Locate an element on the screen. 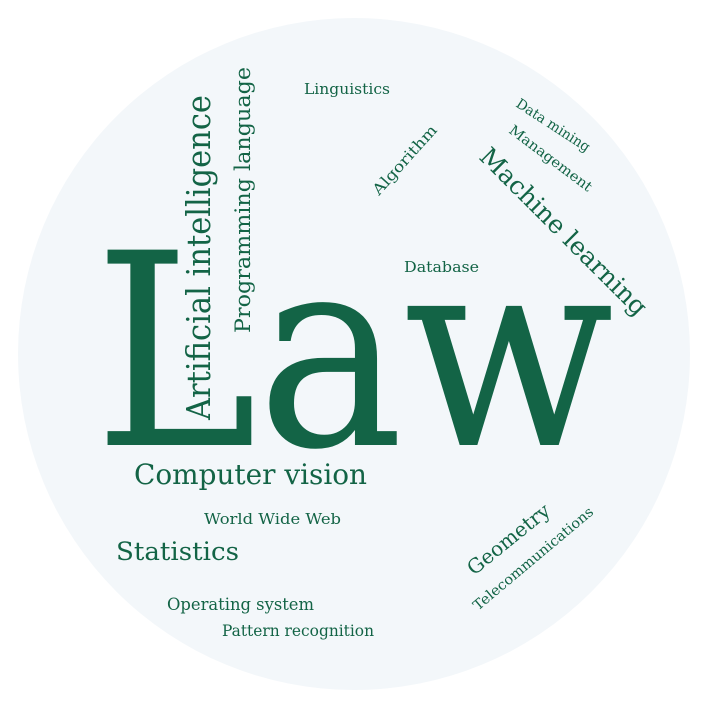  word-pattern-recognition: Pattern recognition is located at coordinates (298, 630).